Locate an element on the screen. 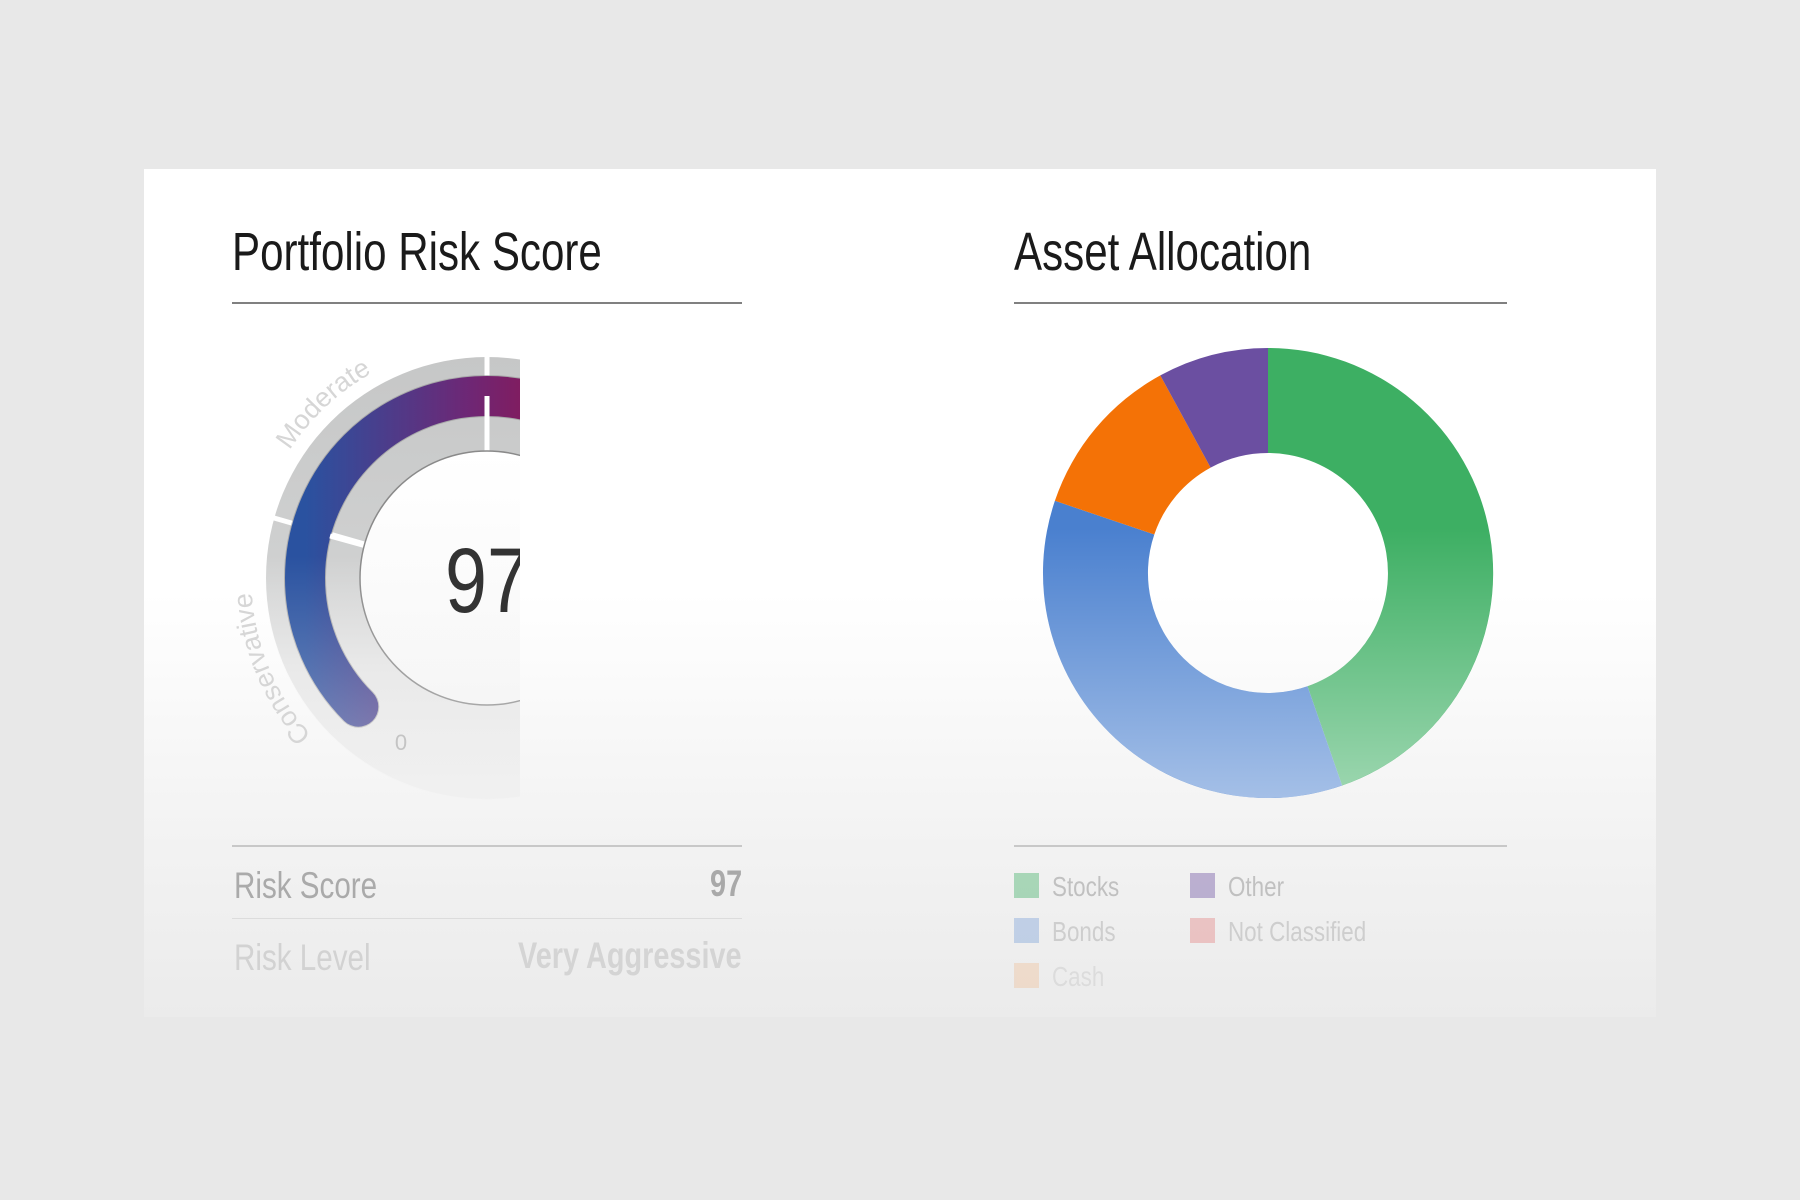 The image size is (1800, 1200). allocation-panel-title: Asset Allocation is located at coordinates (1163, 252).